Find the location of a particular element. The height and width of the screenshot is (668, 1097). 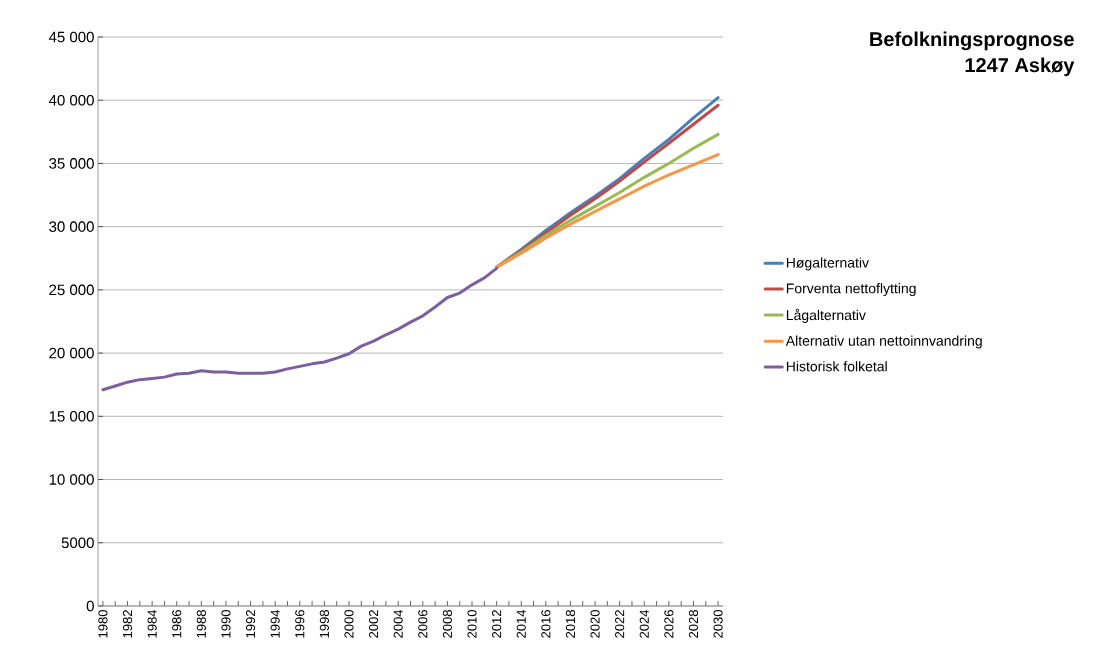

x-tick-label: 2010 is located at coordinates (472, 624).